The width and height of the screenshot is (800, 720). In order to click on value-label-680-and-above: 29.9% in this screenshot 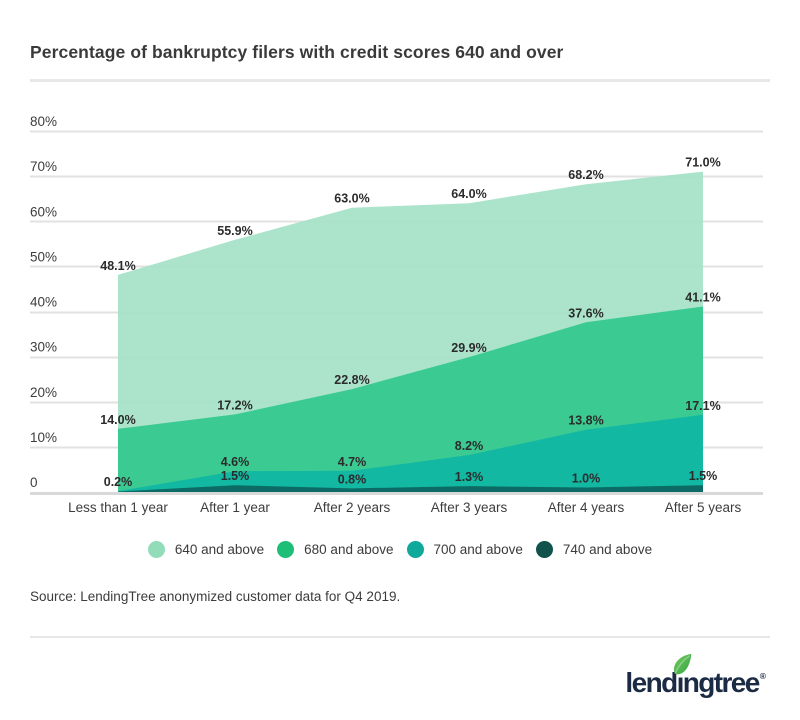, I will do `click(468, 348)`.